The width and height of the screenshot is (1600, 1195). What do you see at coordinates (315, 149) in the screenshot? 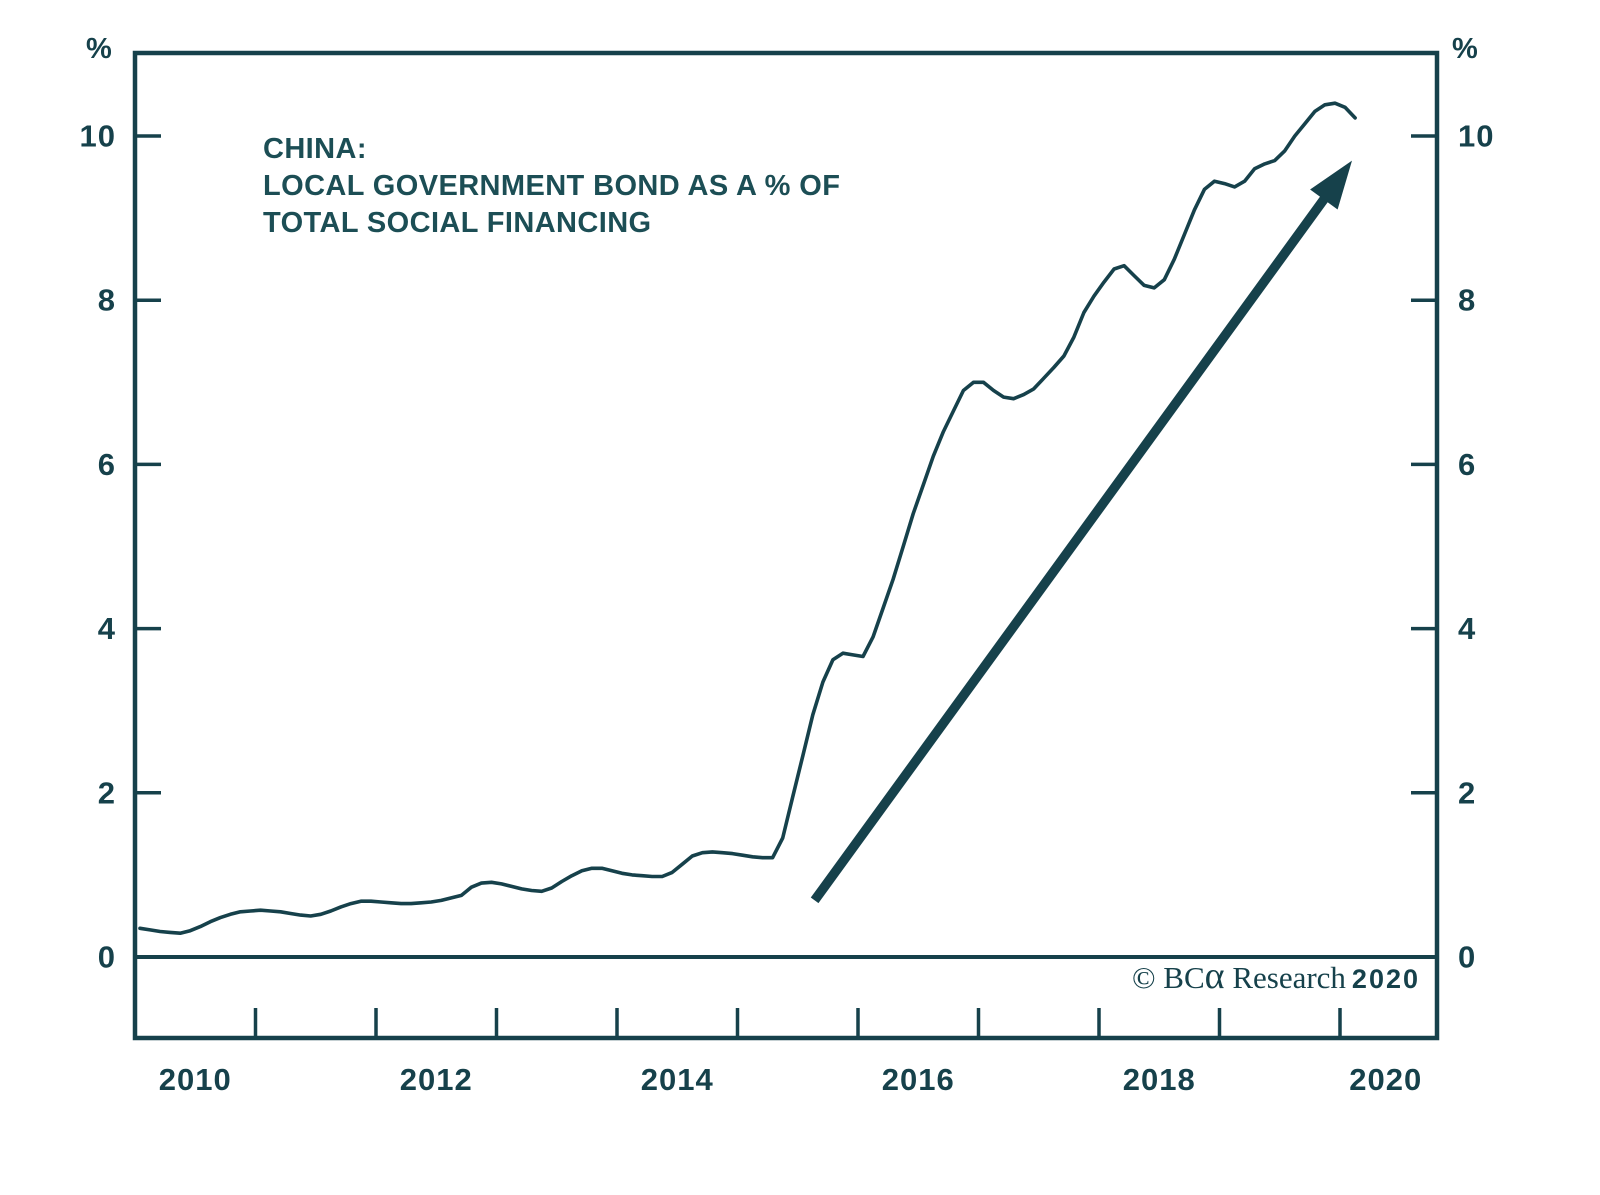
I see `chart-title-line-1: CHINA:` at bounding box center [315, 149].